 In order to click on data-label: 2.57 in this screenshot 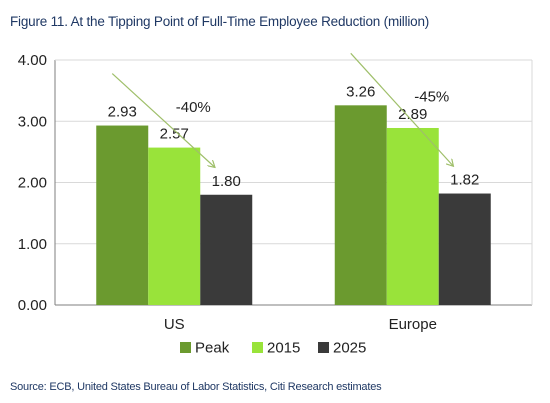, I will do `click(174, 134)`.